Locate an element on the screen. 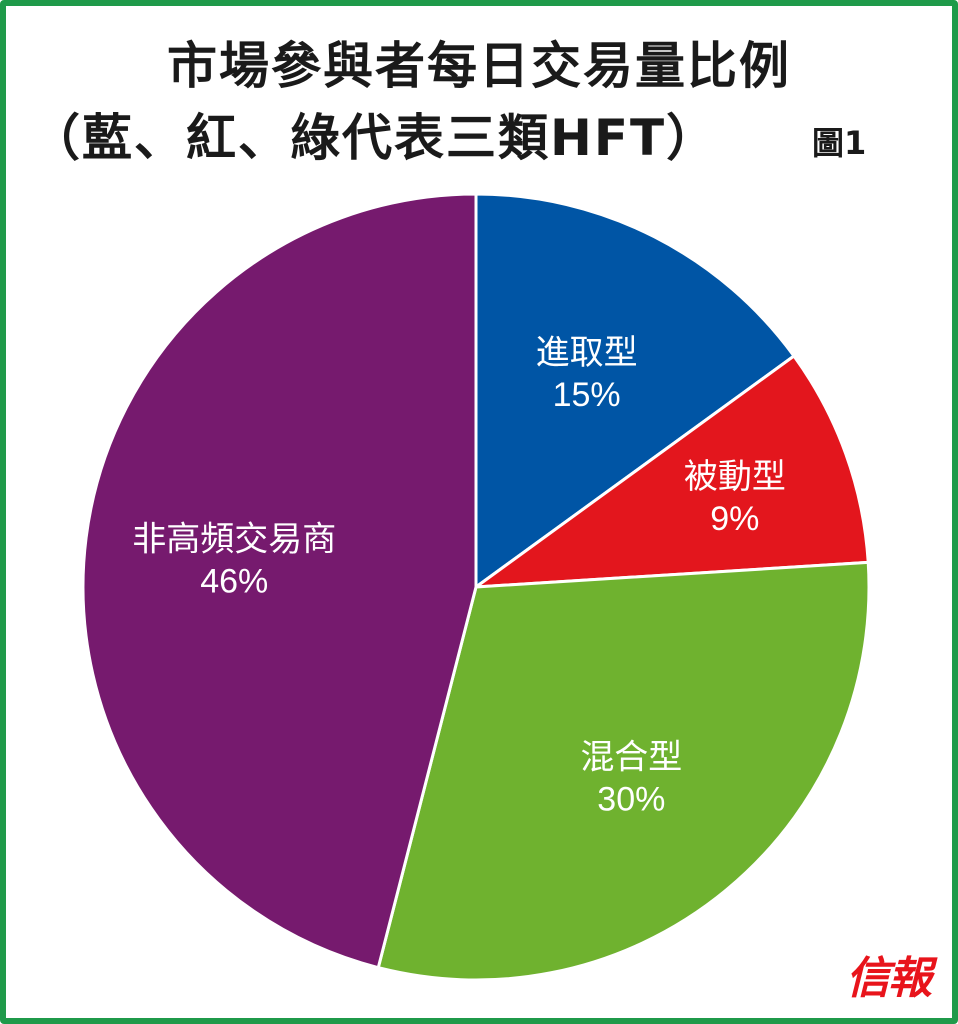  slice-name-label: 非高頻交易商 is located at coordinates (234, 539).